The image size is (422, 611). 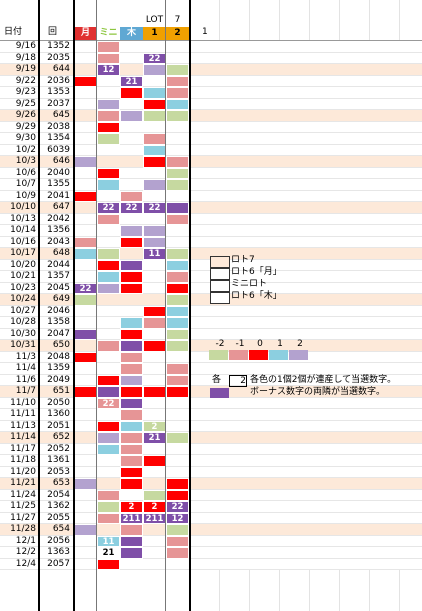 What do you see at coordinates (58, 172) in the screenshot?
I see `kai-cell: 2040` at bounding box center [58, 172].